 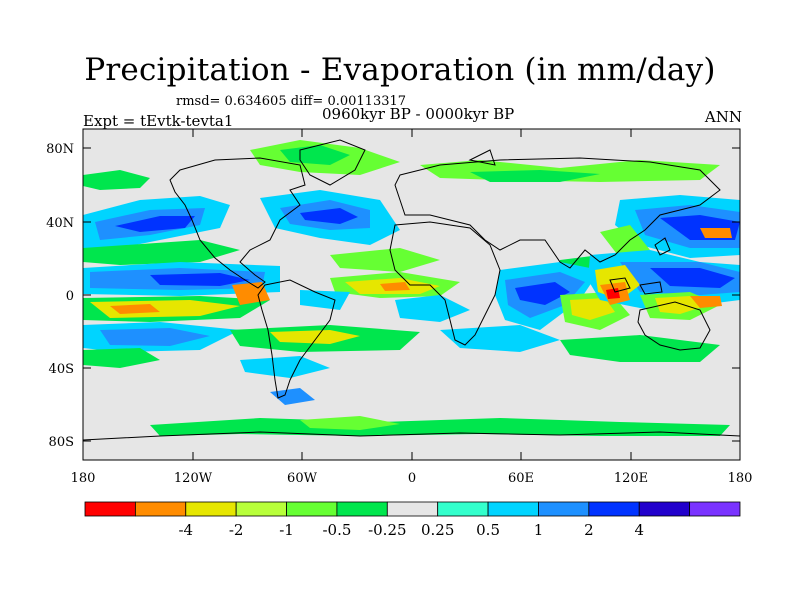 I want to click on islands-outline, so click(x=569, y=222).